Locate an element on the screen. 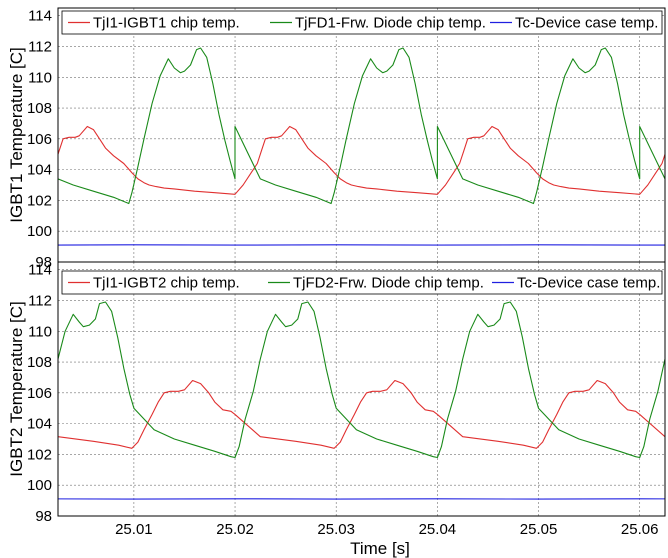 The height and width of the screenshot is (558, 668). legend-entry: TjI1-IGBT2 chip temp. is located at coordinates (166, 283).